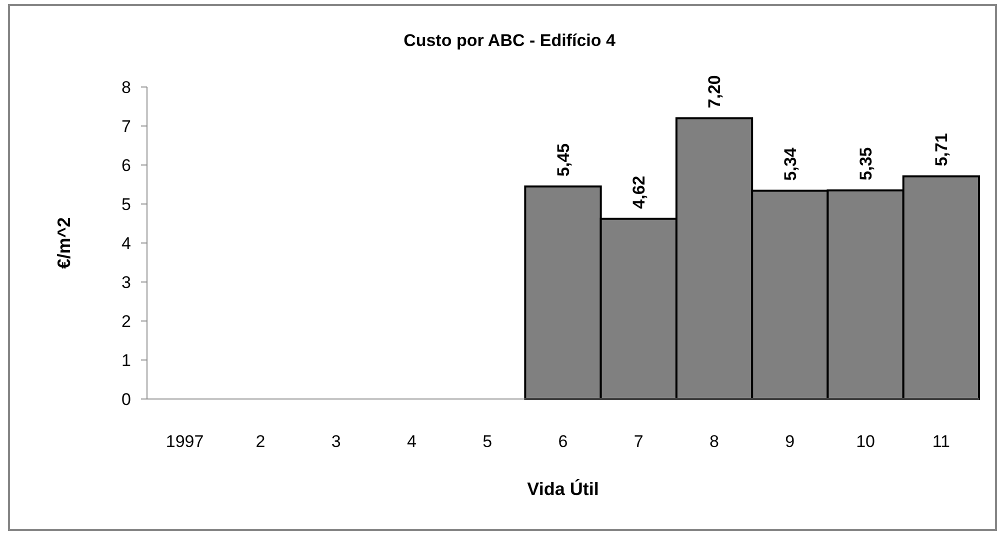 The image size is (999, 533). I want to click on data-label: 5,71, so click(942, 149).